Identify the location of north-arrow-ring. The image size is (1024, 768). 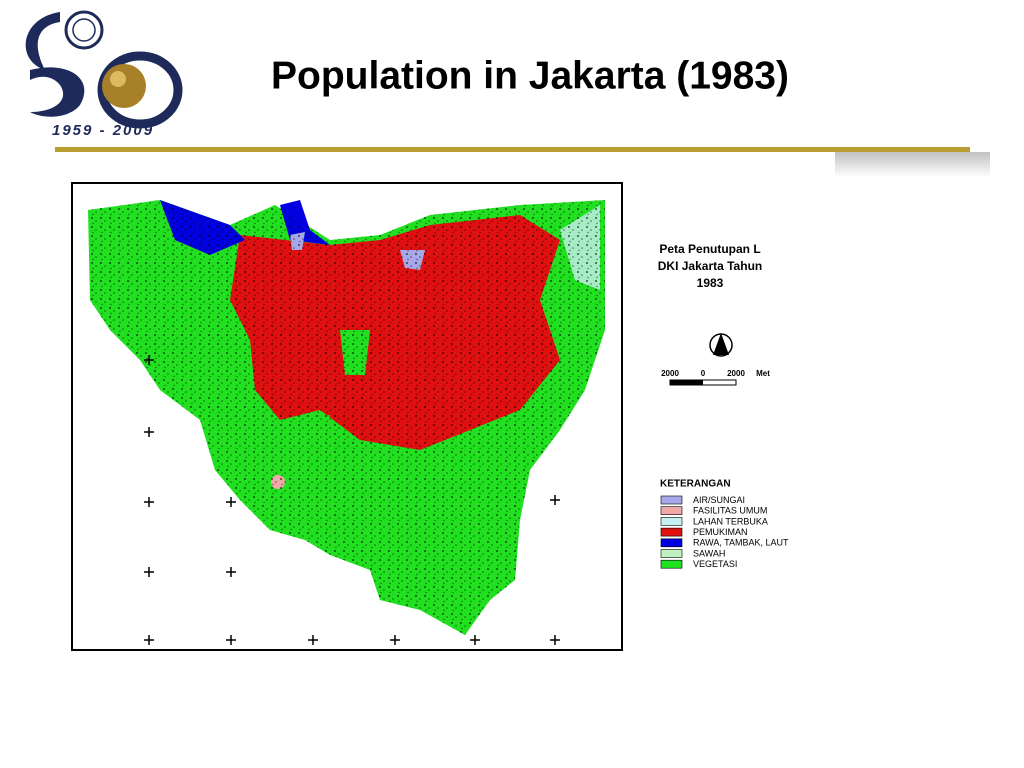
(721, 345).